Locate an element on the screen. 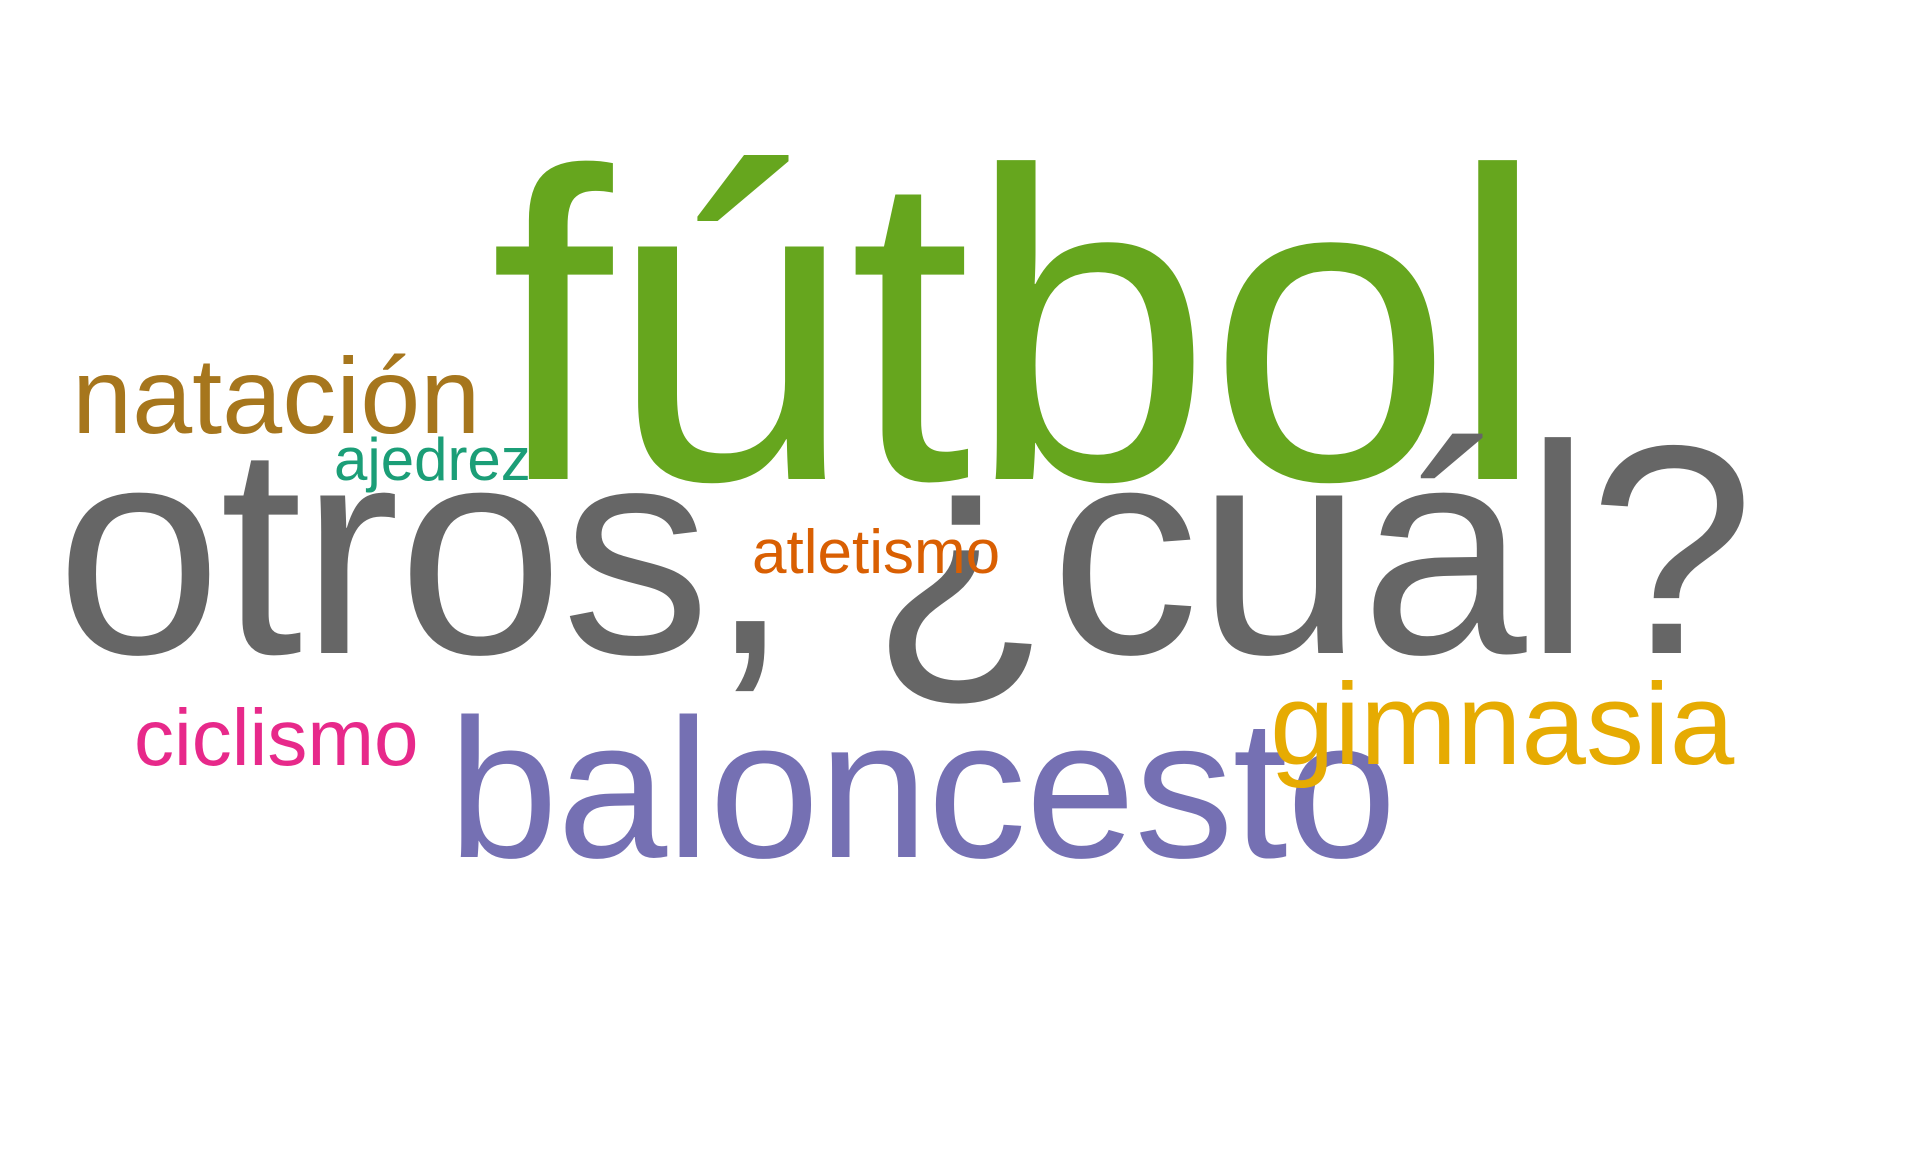 Image resolution: width=1920 pixels, height=1152 pixels. word-gimnasia: gimnasia is located at coordinates (1502, 724).